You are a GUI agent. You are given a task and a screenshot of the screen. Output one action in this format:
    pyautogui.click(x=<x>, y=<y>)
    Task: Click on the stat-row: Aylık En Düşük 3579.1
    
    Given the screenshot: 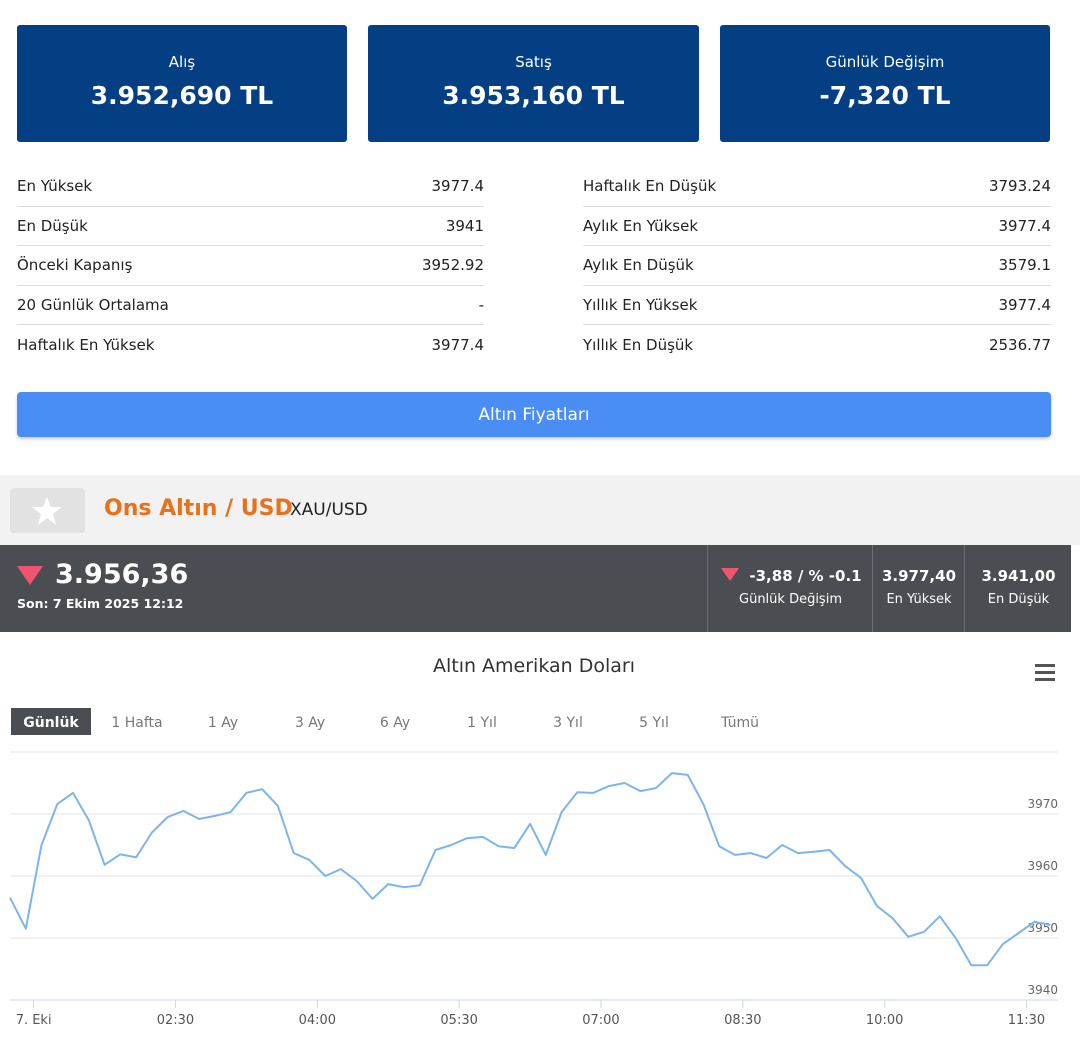 What is the action you would take?
    pyautogui.click(x=817, y=266)
    